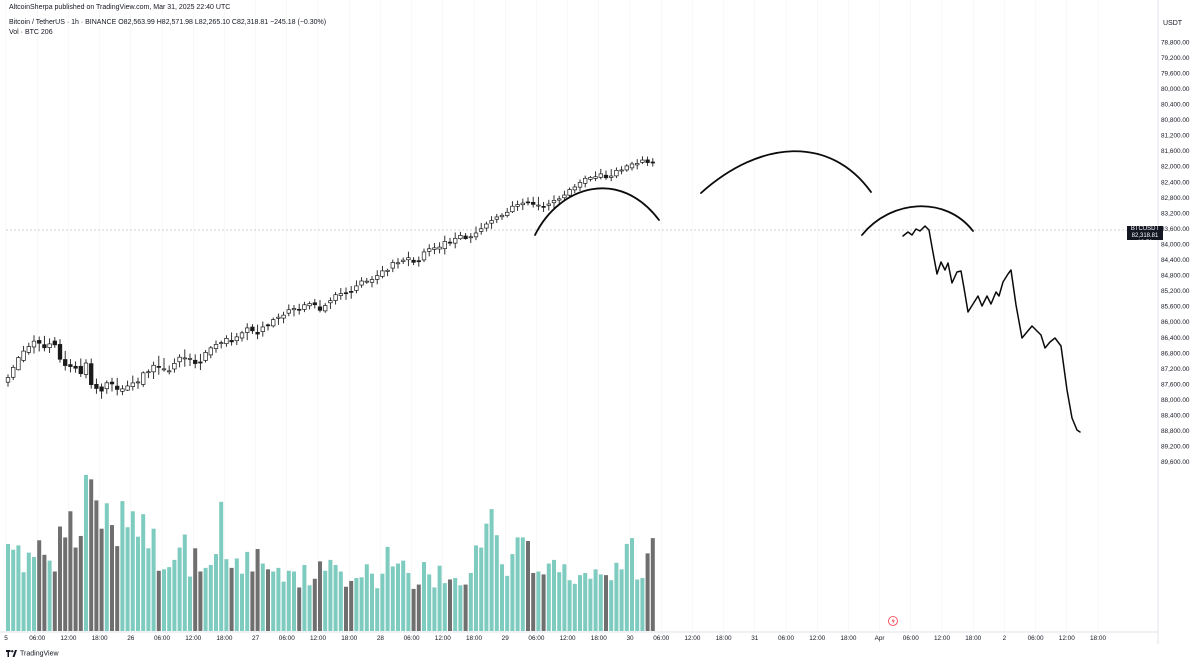 The width and height of the screenshot is (1199, 664). I want to click on shoulder-arc-right, so click(917, 220).